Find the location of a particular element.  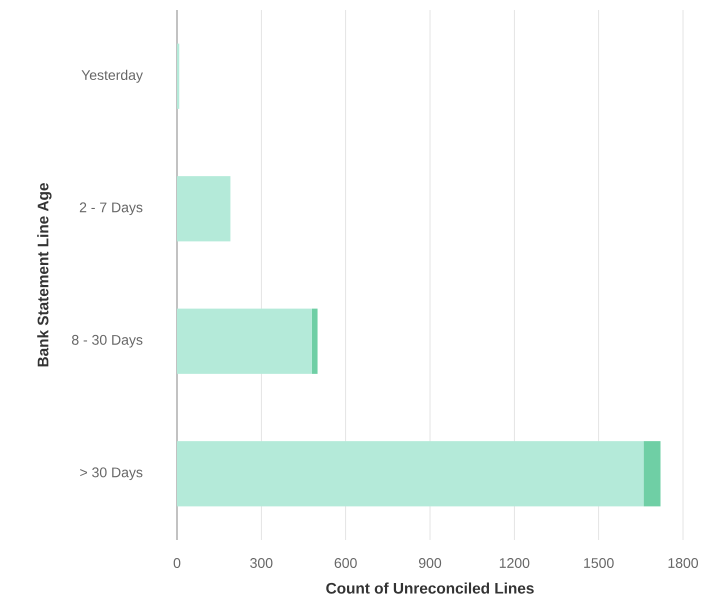

y-tick-label: 8 - 30 Days is located at coordinates (107, 341).